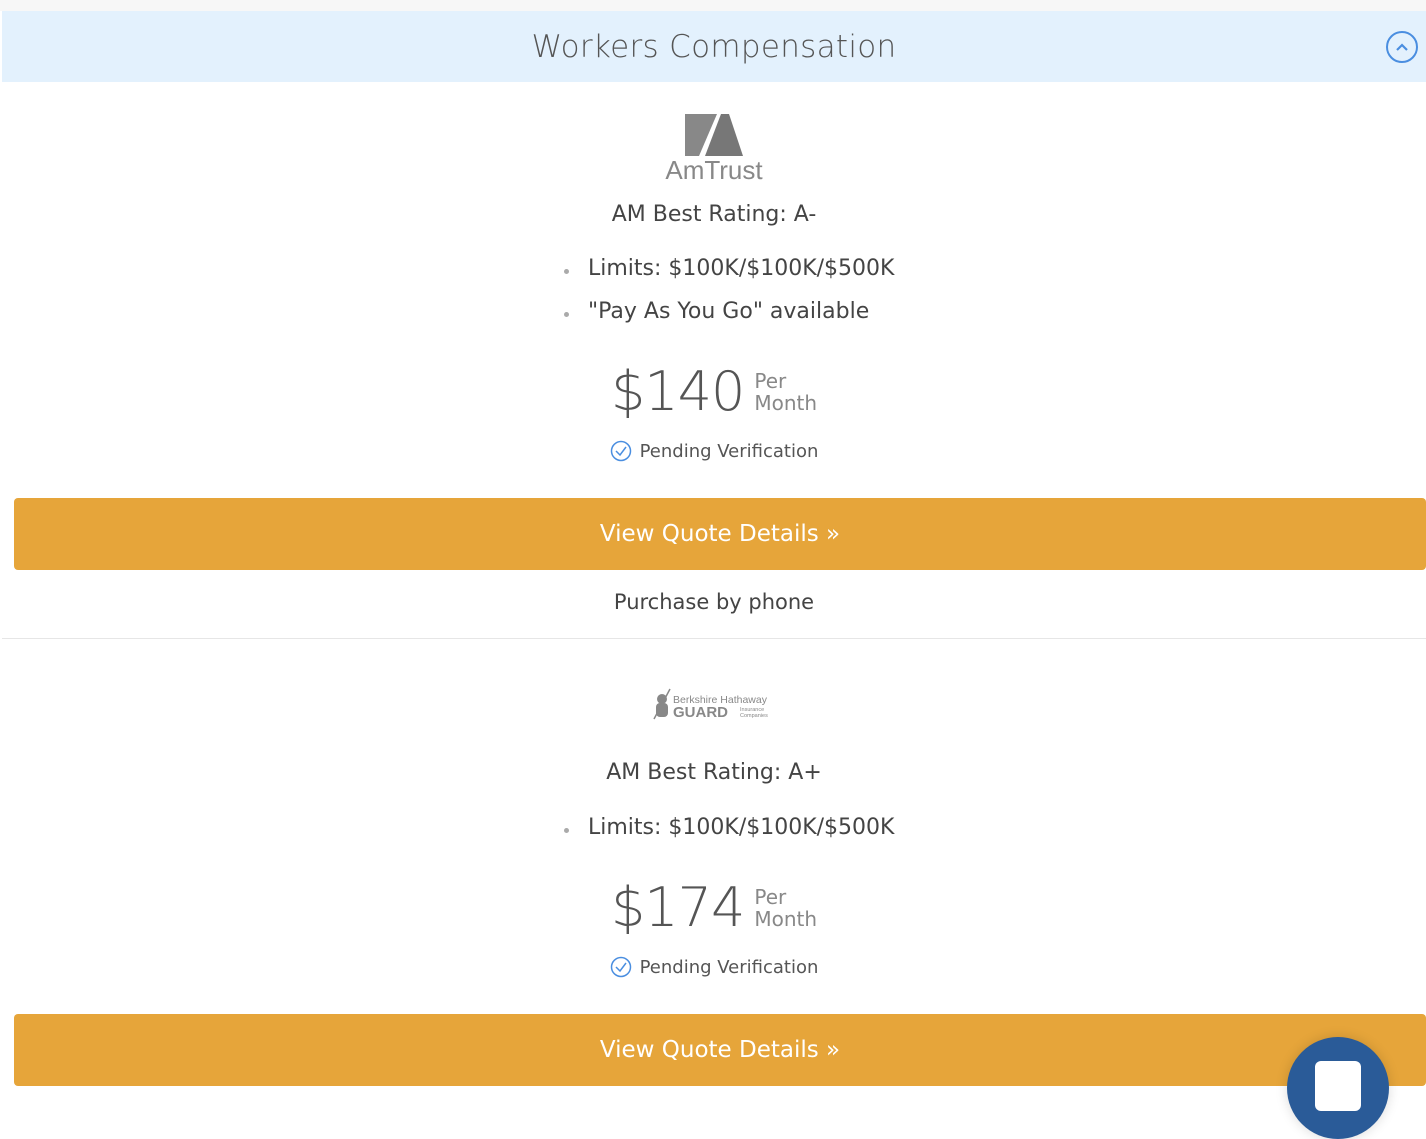  I want to click on am-best-rating: AM Best Rating: A+, so click(714, 772).